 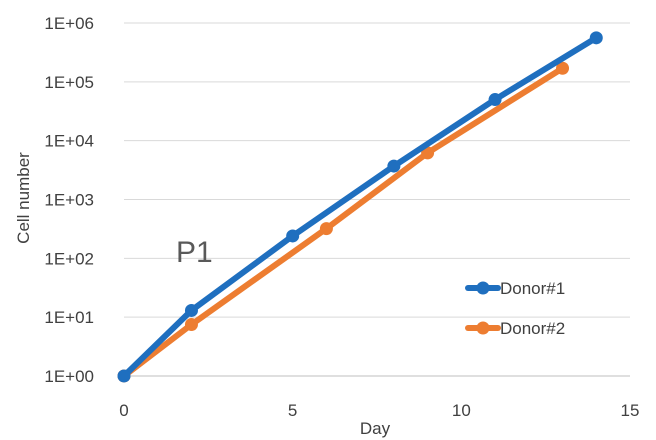 I want to click on x-tick-label: 5, so click(x=292, y=410).